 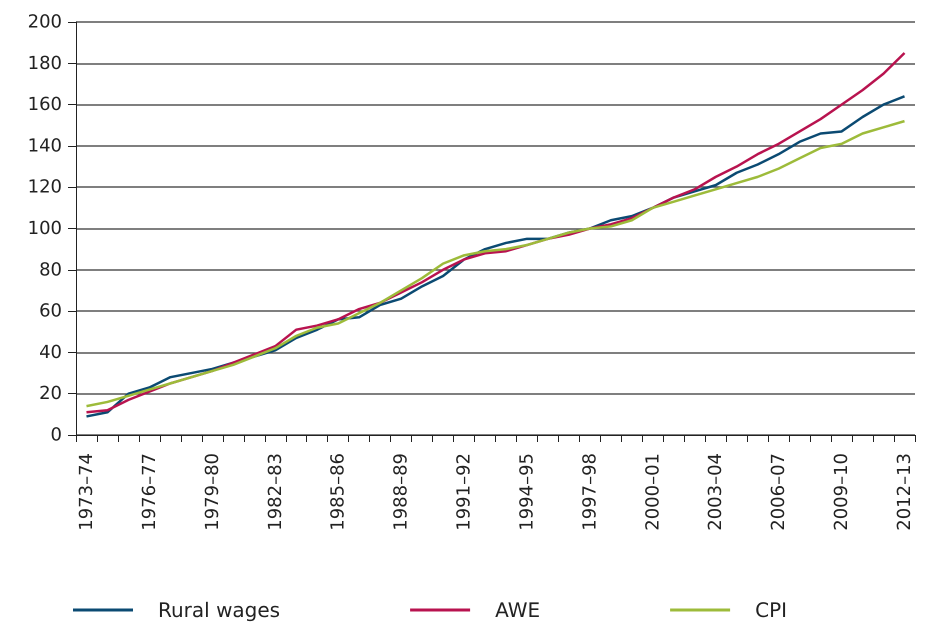 What do you see at coordinates (589, 492) in the screenshot?
I see `x-tick-label: 1997–98` at bounding box center [589, 492].